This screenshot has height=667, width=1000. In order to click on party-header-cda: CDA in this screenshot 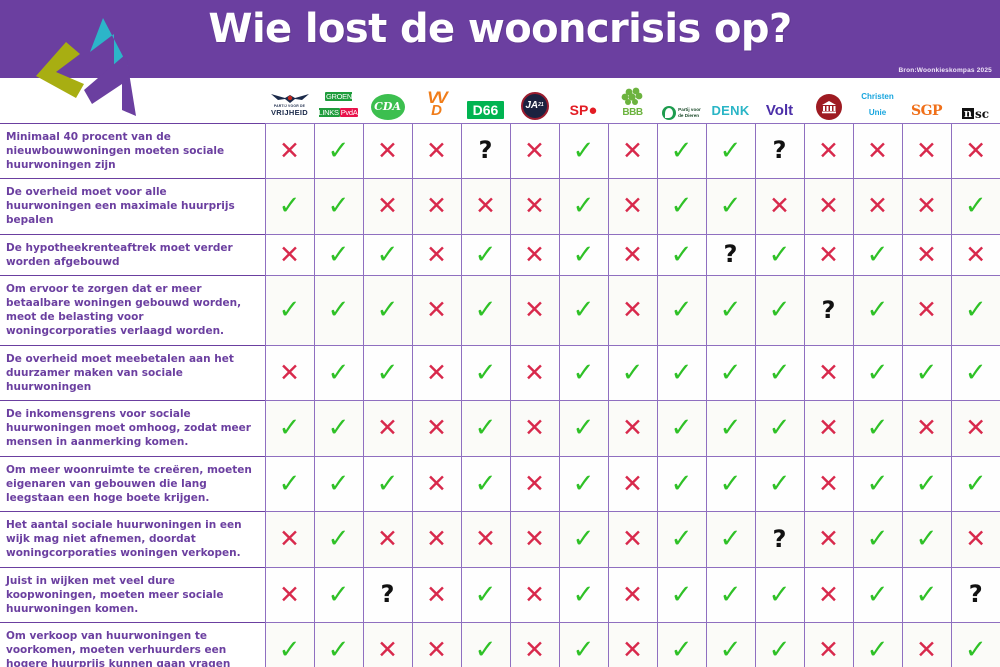, I will do `click(387, 100)`.